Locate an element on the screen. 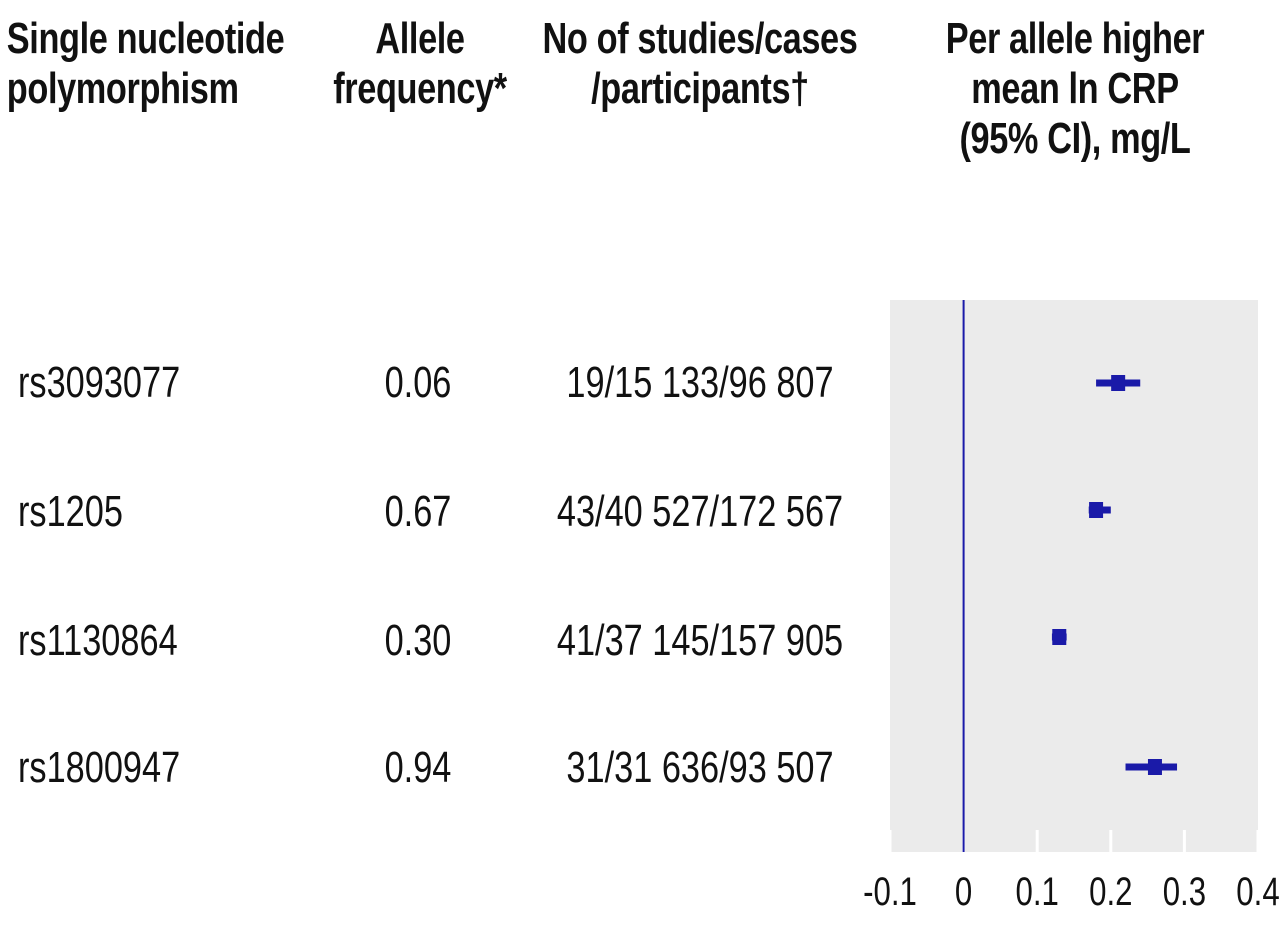 This screenshot has width=1286, height=927. x-tick-label: 0.2 is located at coordinates (1110, 891).